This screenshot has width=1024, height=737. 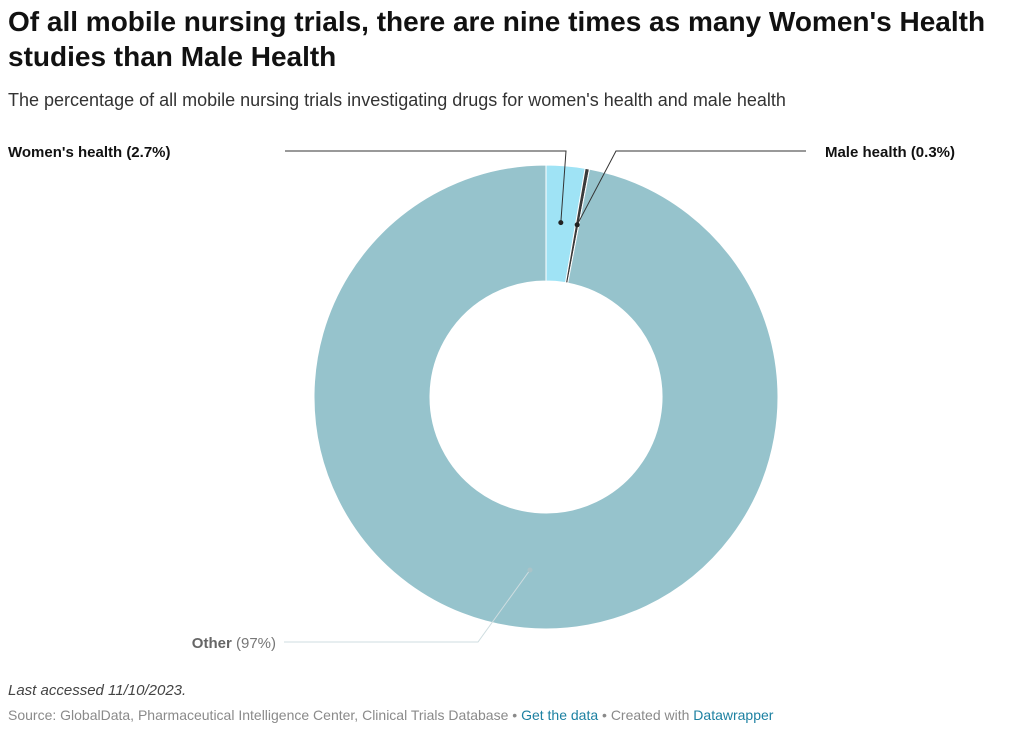 I want to click on slice-label-women-s-health: Women's health (2.7%), so click(x=89, y=152).